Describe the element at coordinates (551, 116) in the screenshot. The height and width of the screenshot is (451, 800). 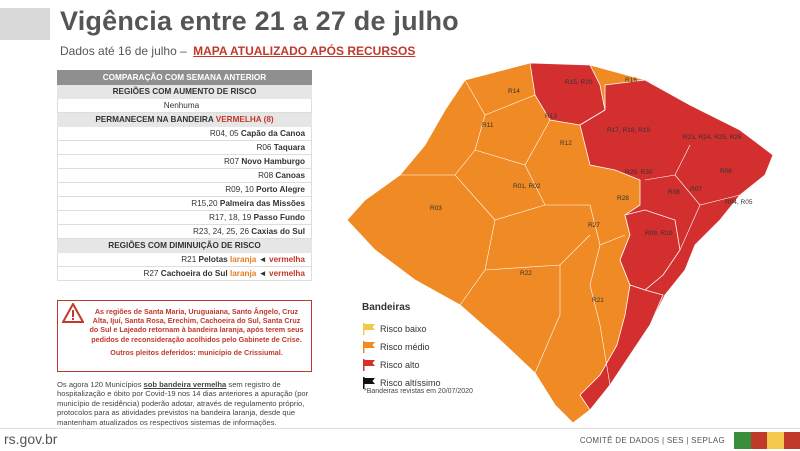
I see `map-label: R13` at that location.